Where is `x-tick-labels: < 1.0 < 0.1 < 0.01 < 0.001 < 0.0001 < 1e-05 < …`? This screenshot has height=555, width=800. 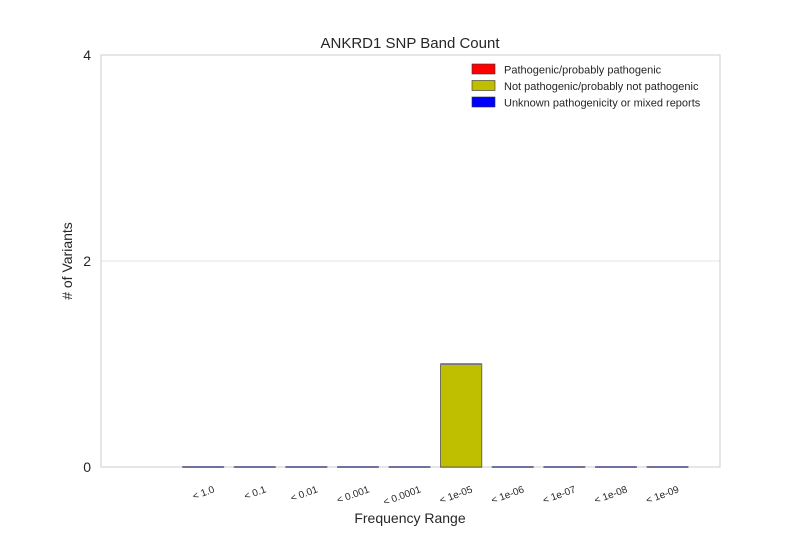 x-tick-labels: < 1.0 < 0.1 < 0.01 < 0.001 < 0.0001 < 1e-05 < … is located at coordinates (436, 496).